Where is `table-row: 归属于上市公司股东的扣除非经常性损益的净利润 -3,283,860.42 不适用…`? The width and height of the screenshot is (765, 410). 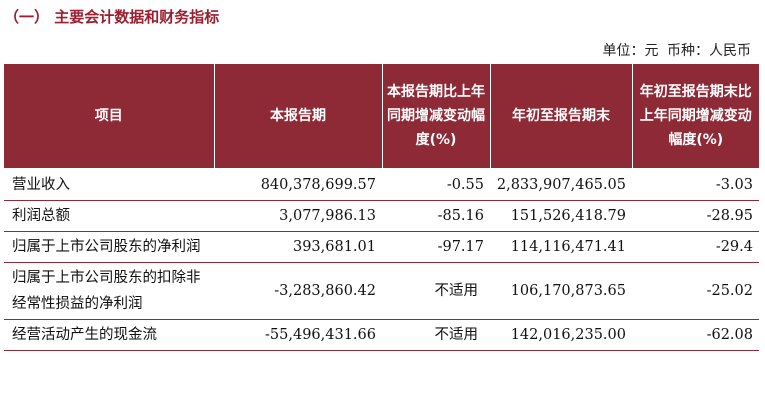 table-row: 归属于上市公司股东的扣除非经常性损益的净利润 -3,283,860.42 不适用… is located at coordinates (381, 291).